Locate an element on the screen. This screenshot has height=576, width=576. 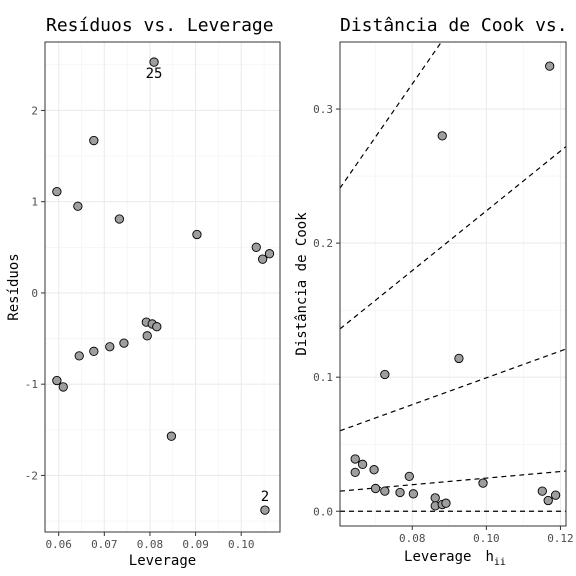
point-annotation-label: 25 is located at coordinates (154, 74).